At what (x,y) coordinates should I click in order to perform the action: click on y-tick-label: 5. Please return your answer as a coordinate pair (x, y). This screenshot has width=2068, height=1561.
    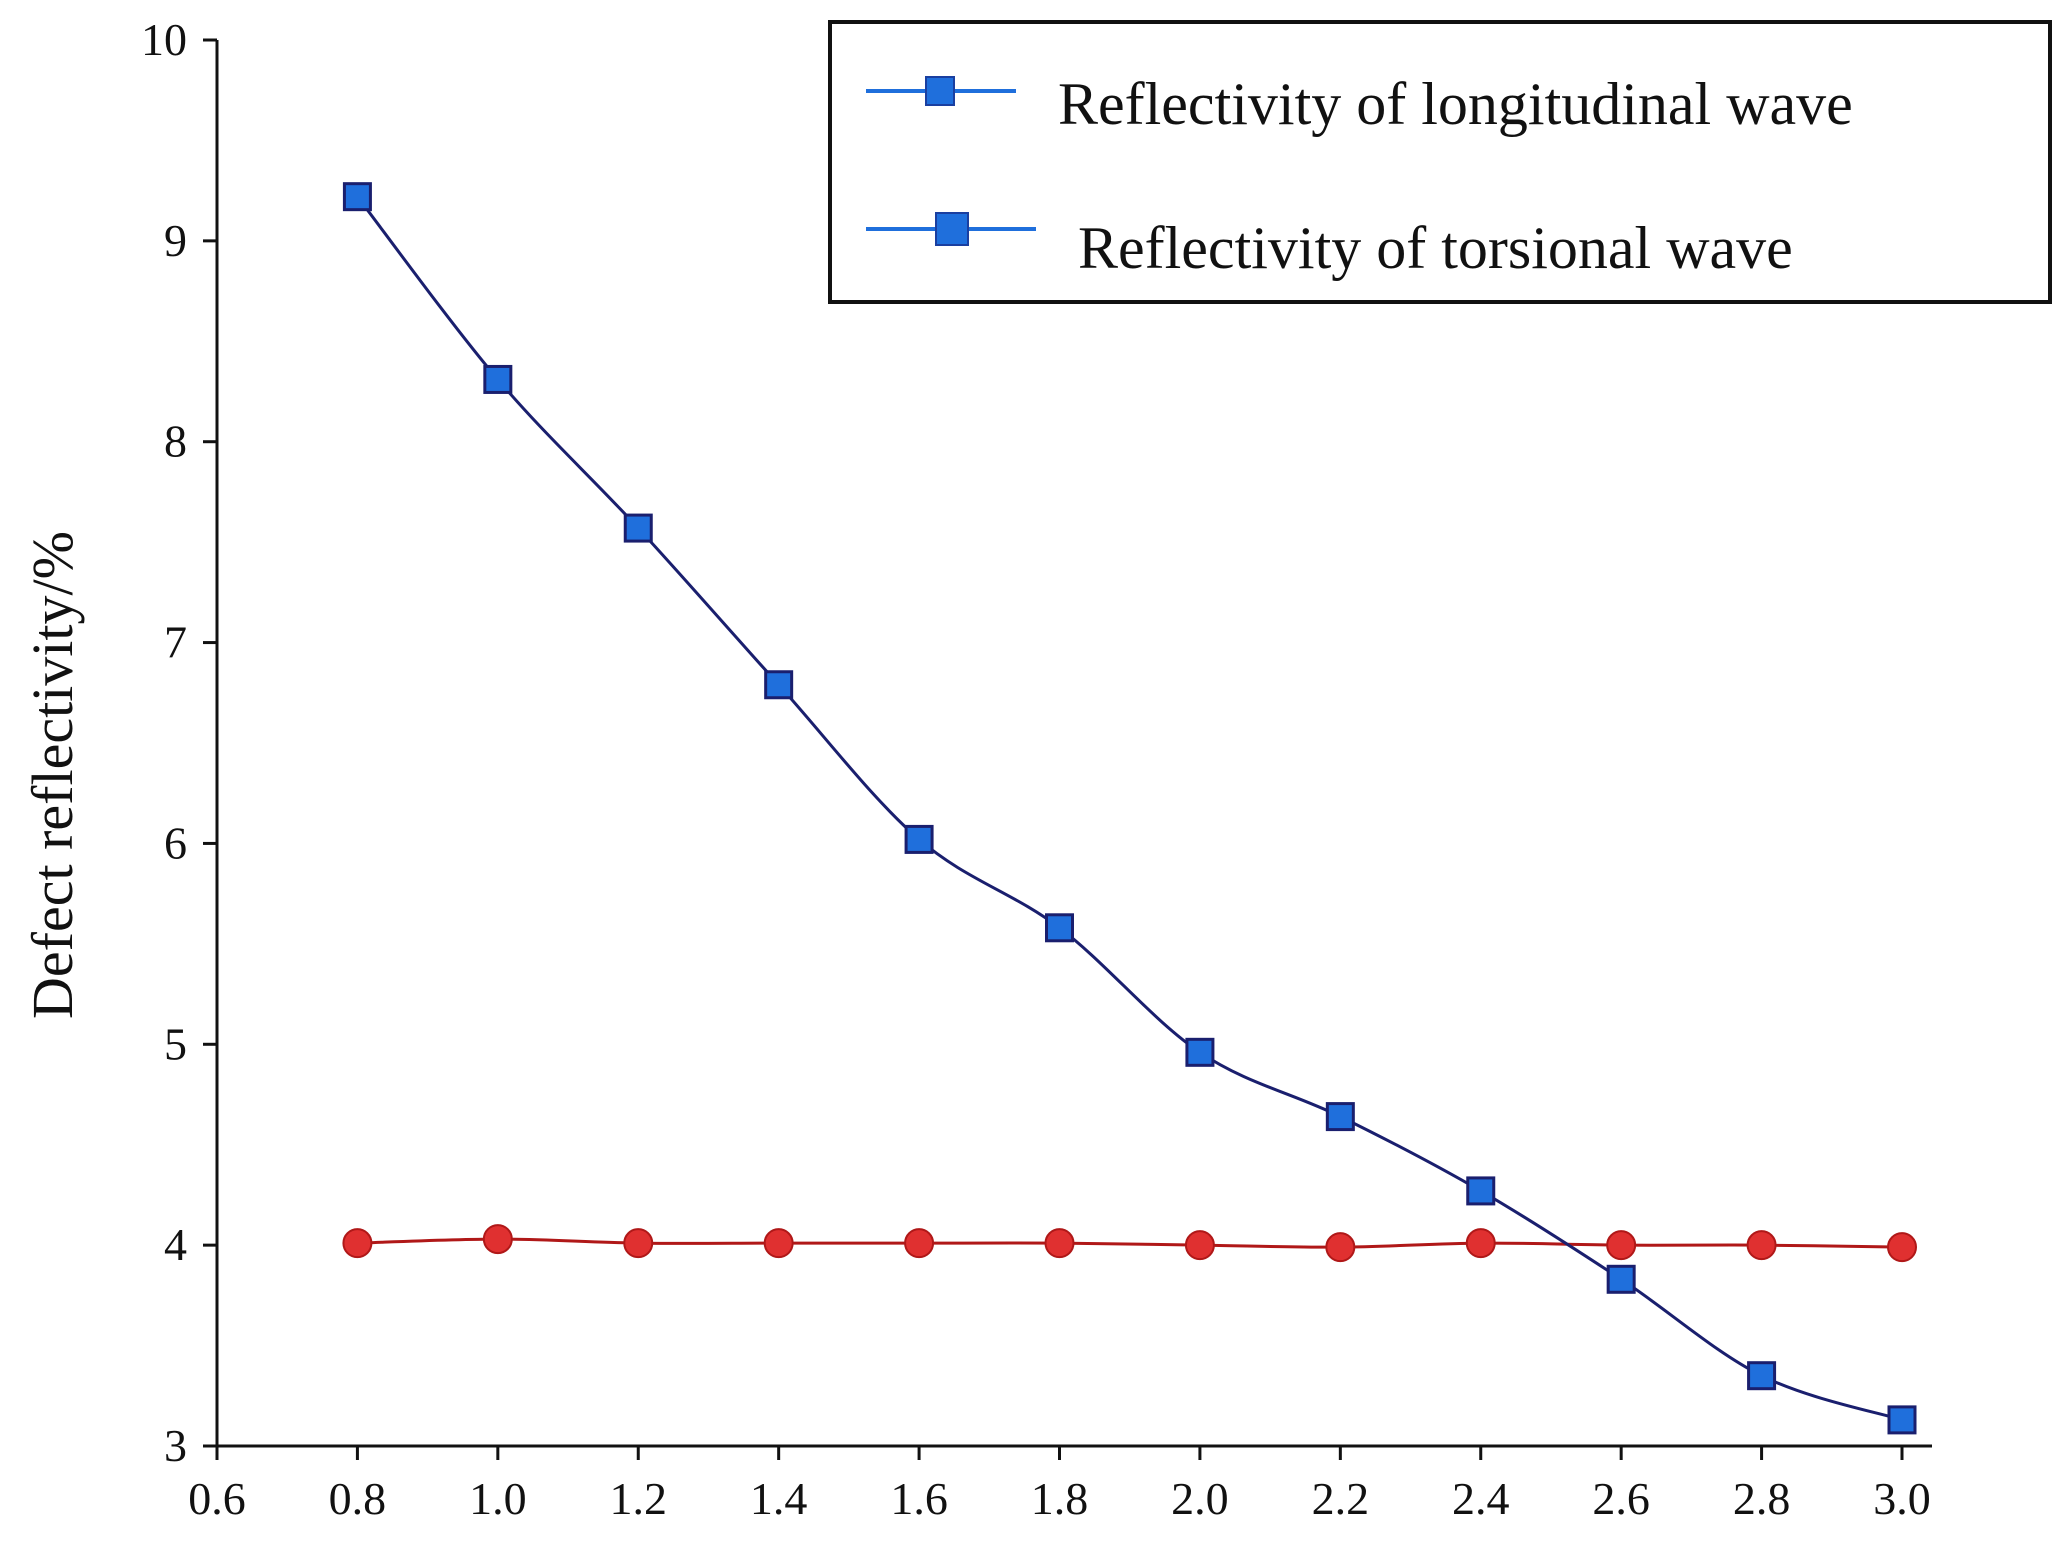
    Looking at the image, I should click on (175, 1043).